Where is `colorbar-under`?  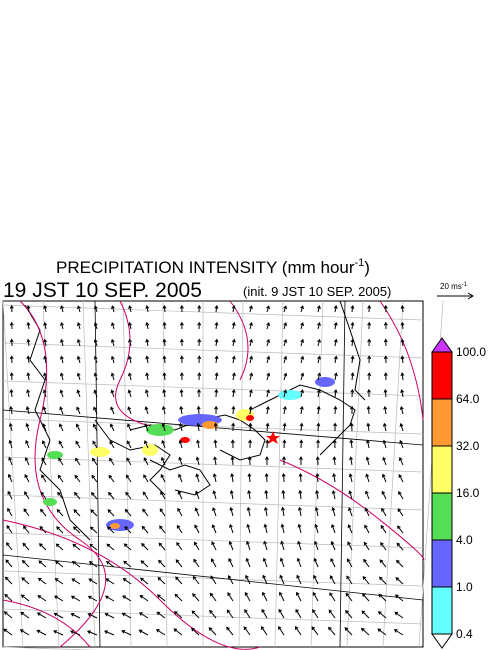
colorbar-under is located at coordinates (442, 641).